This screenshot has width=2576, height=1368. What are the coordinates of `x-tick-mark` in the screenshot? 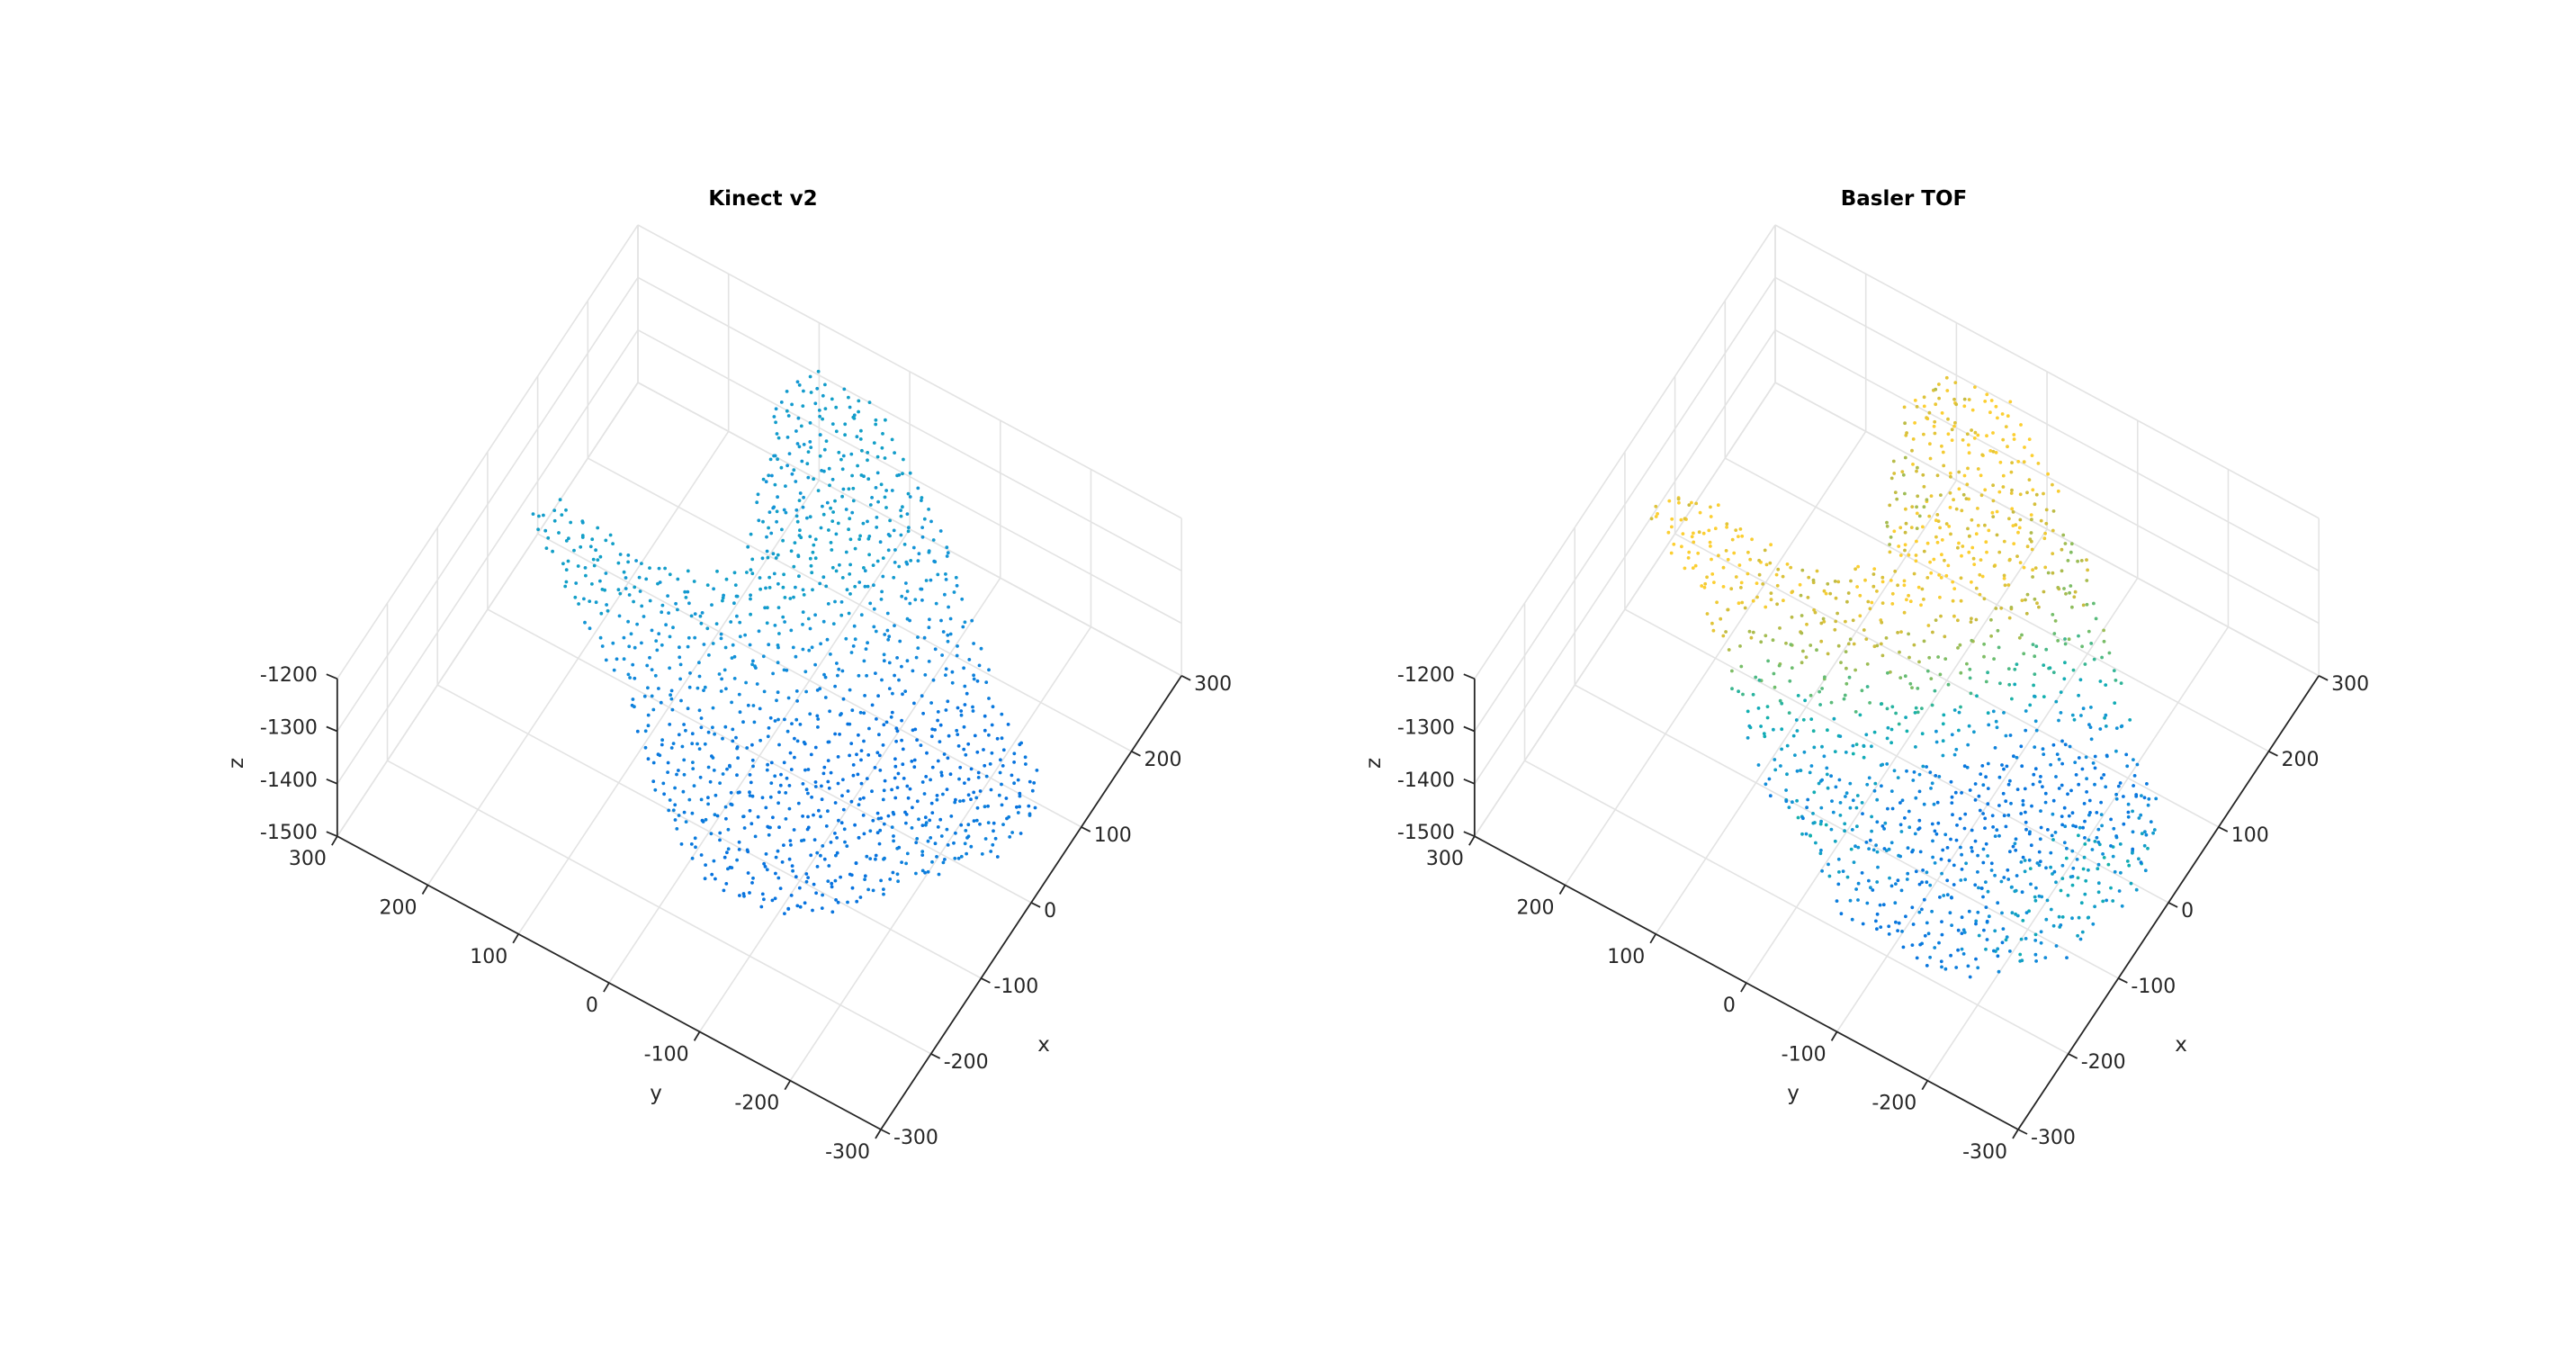 It's located at (936, 1056).